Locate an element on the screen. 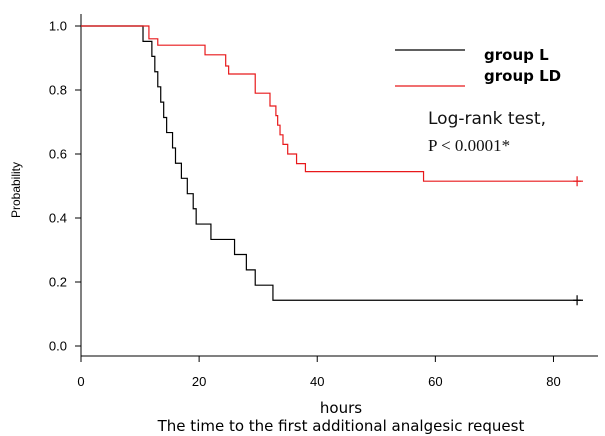  x-axis-label: hours is located at coordinates (341, 408).